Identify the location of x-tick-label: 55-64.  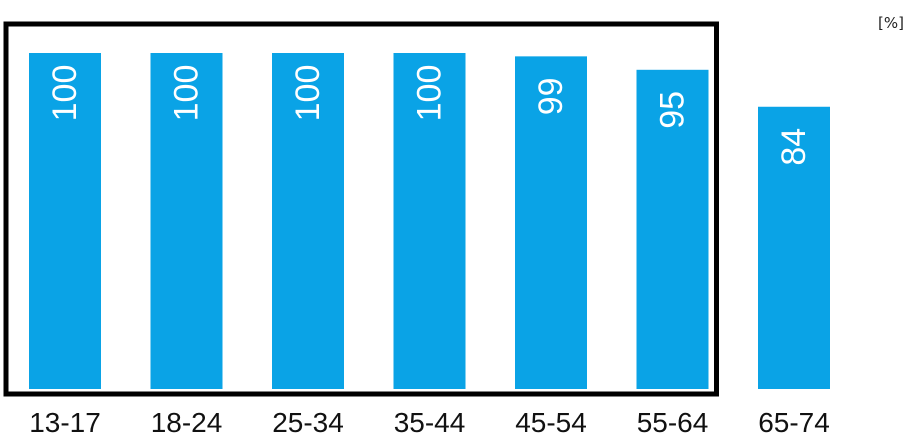
(673, 422).